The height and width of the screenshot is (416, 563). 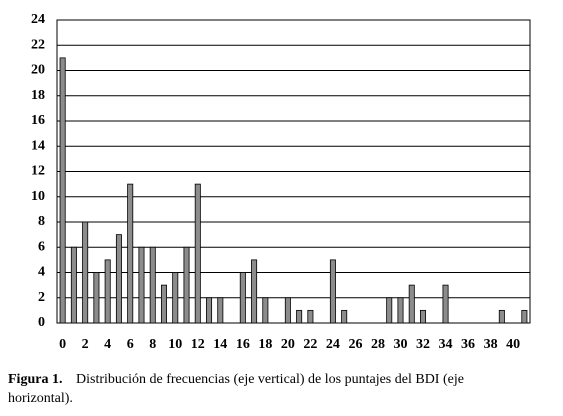 I want to click on y-tick-label: 10, so click(x=38, y=196).